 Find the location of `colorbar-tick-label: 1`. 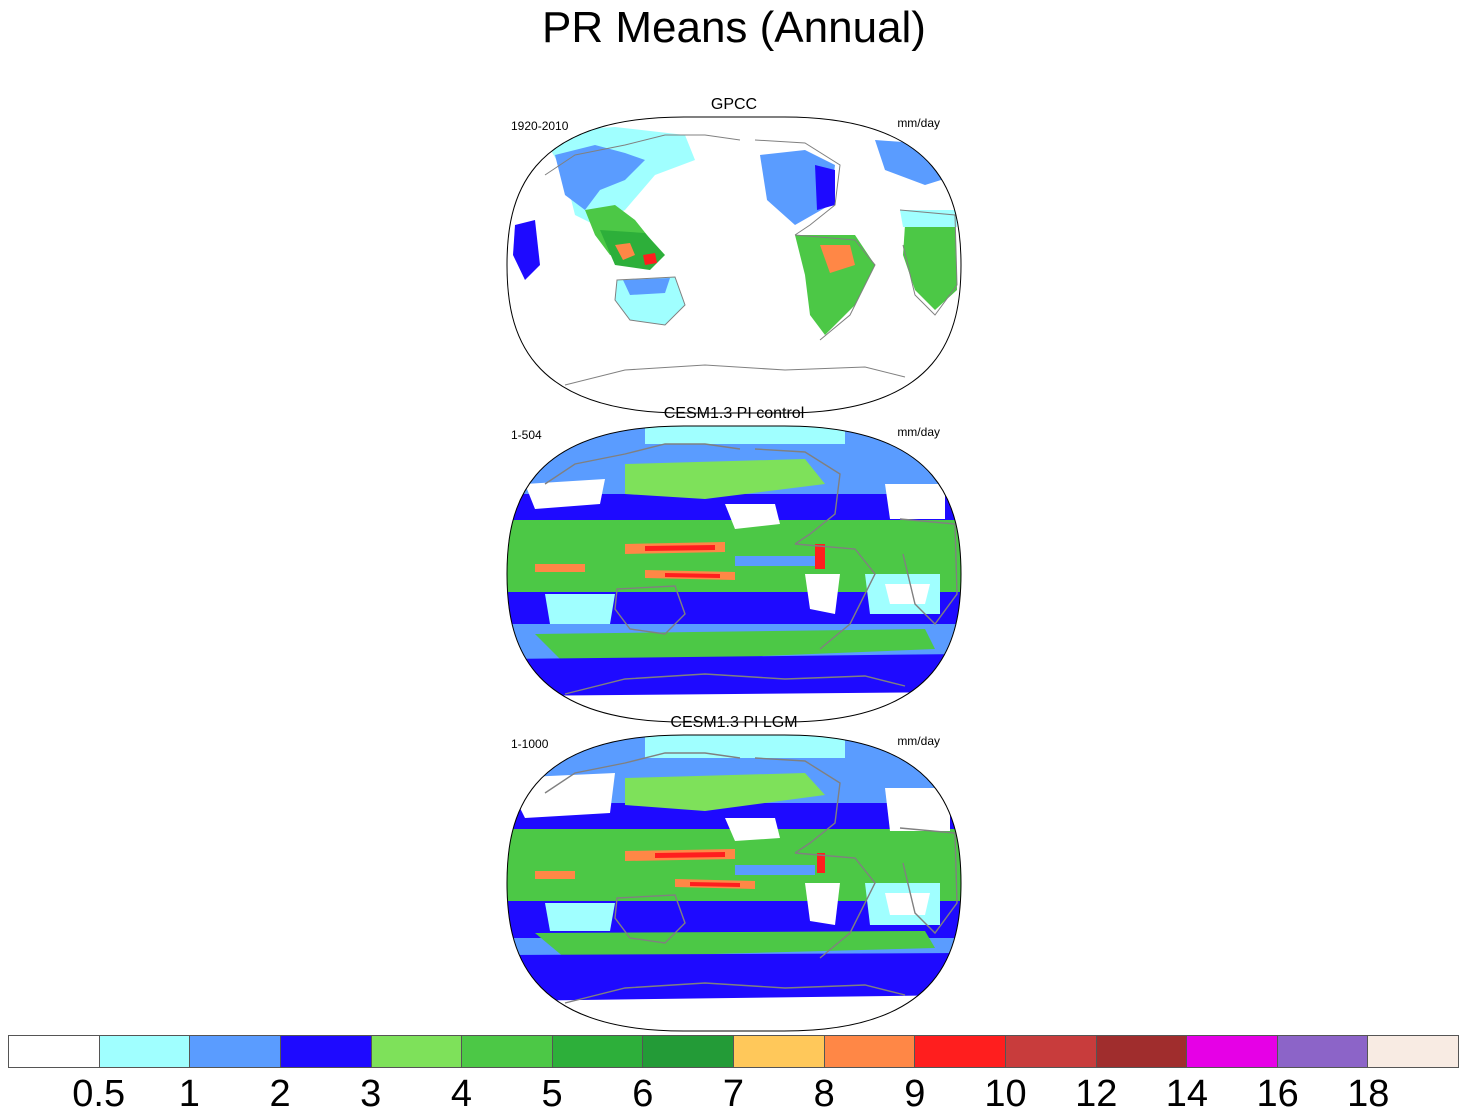

colorbar-tick-label: 1 is located at coordinates (189, 1094).